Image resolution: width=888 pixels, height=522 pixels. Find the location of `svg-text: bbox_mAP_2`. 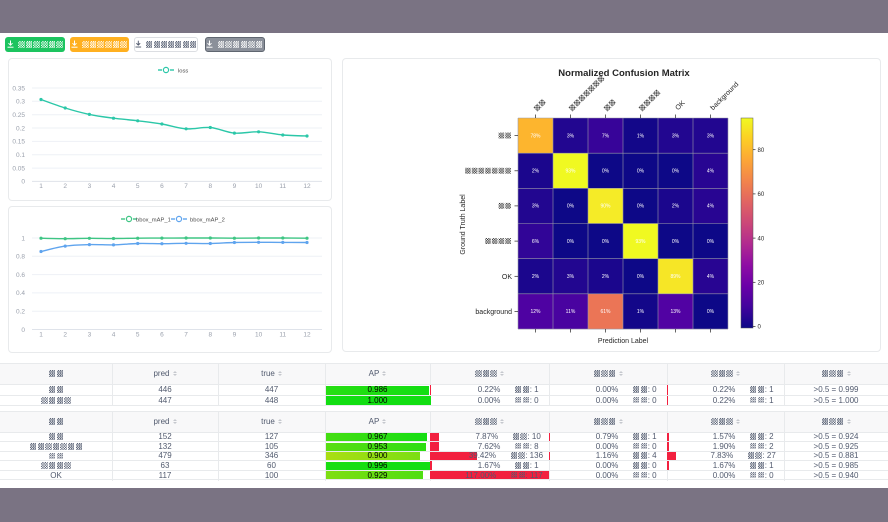

svg-text: bbox_mAP_2 is located at coordinates (207, 221).